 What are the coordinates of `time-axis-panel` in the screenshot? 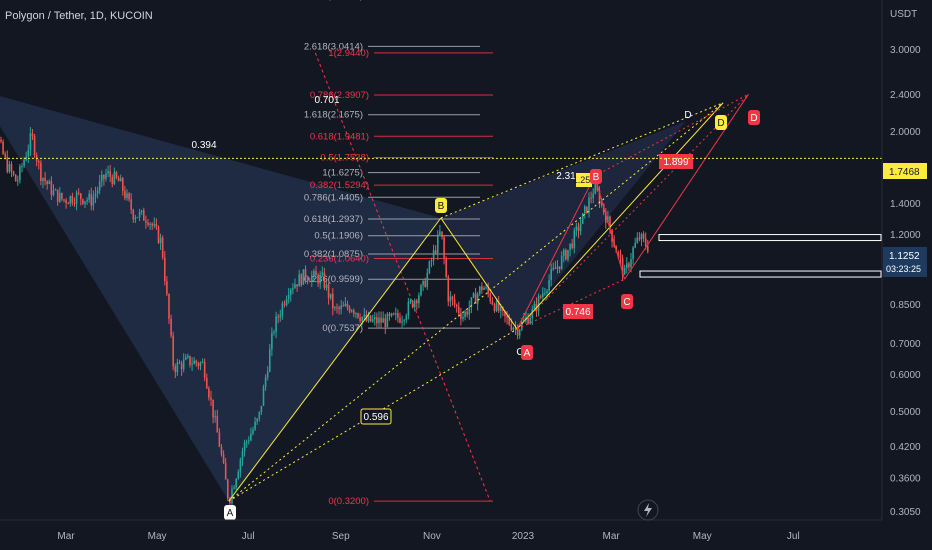 It's located at (466, 535).